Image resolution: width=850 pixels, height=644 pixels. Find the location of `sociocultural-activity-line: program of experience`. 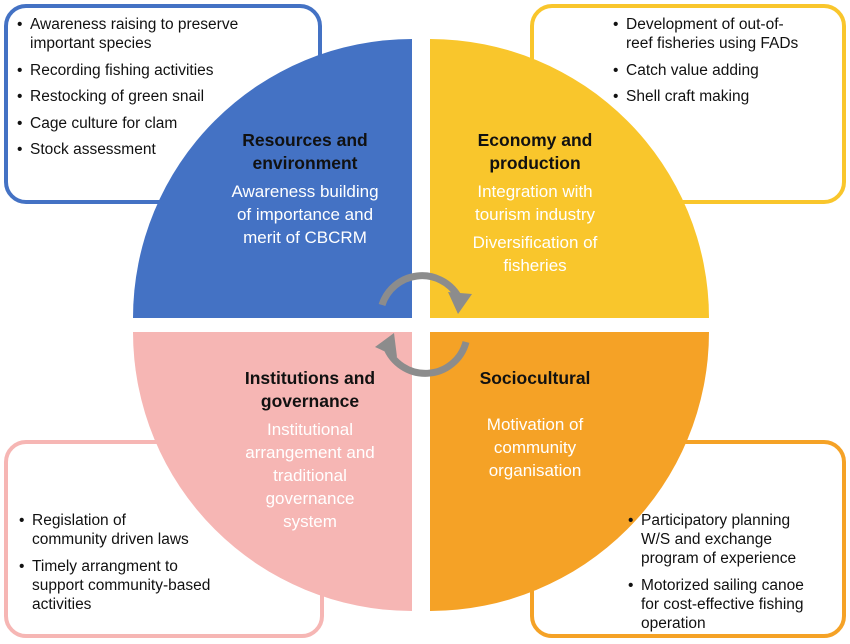

sociocultural-activity-line: program of experience is located at coordinates (719, 558).